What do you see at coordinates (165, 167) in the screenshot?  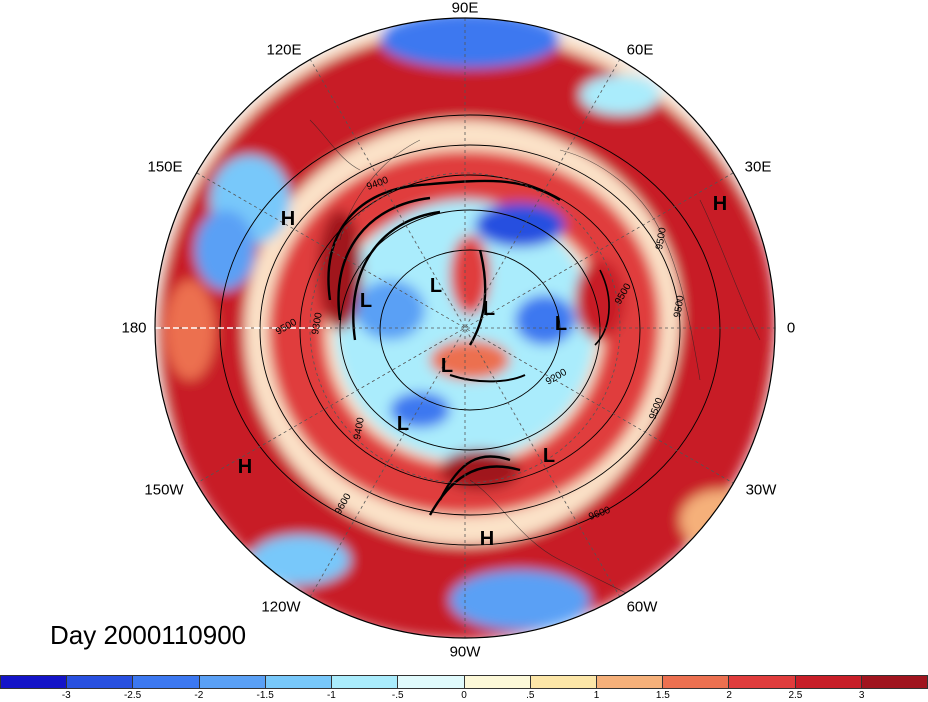 I see `lon-label-150e: 150E` at bounding box center [165, 167].